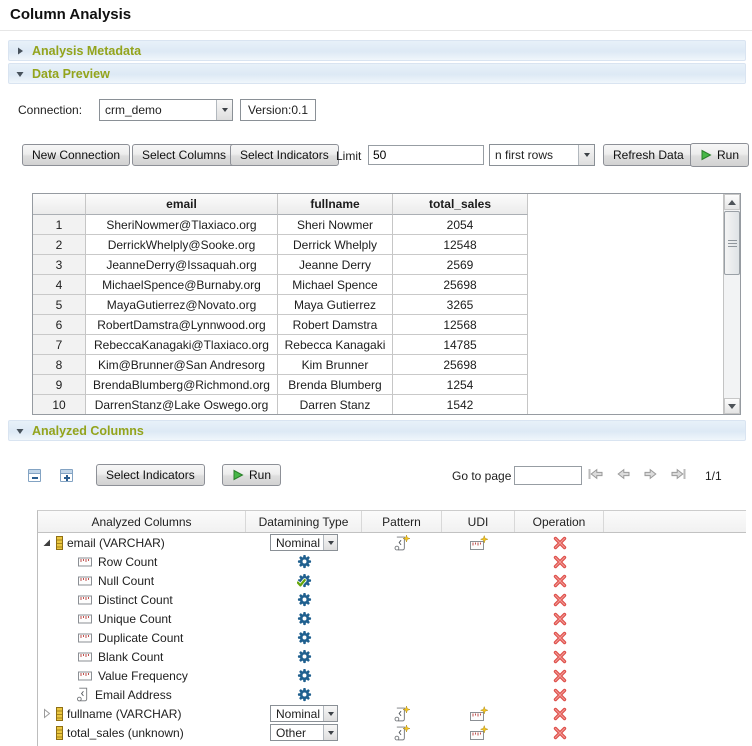 This screenshot has width=752, height=746. What do you see at coordinates (732, 202) in the screenshot?
I see `scroll-up-icon` at bounding box center [732, 202].